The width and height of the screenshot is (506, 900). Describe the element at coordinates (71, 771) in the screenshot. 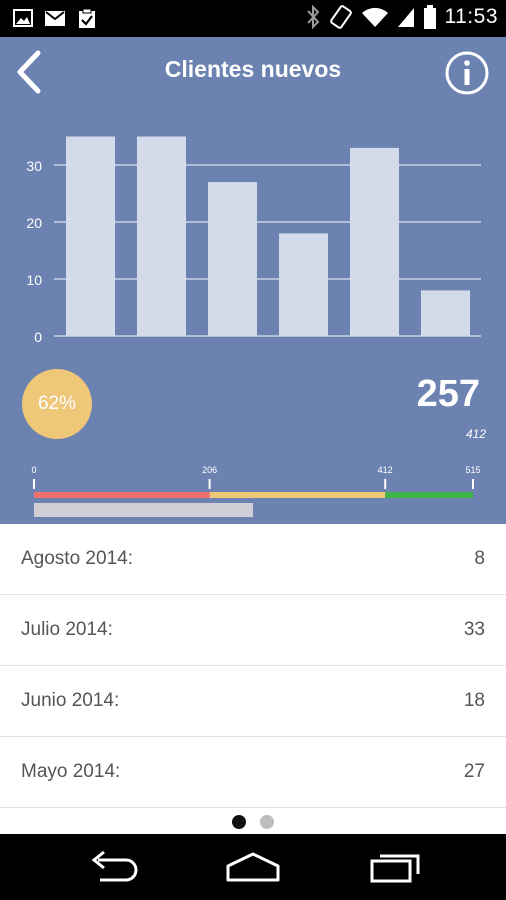

I see `list-item-label: Mayo 2014:` at that location.